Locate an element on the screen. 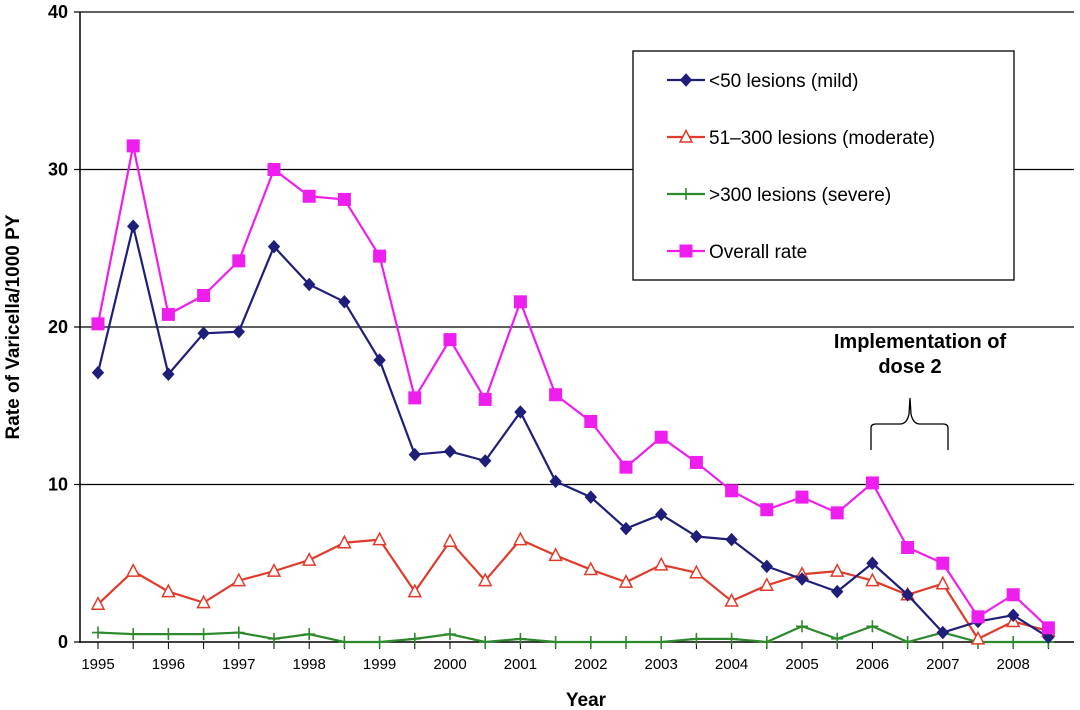 The width and height of the screenshot is (1080, 710). y-tick-label: 10 is located at coordinates (58, 485).